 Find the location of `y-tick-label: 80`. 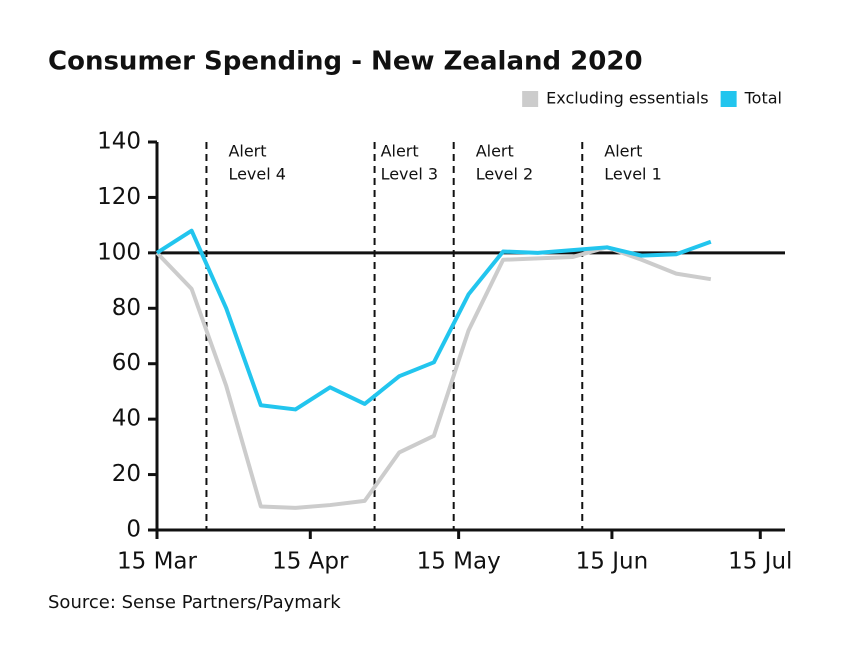

y-tick-label: 80 is located at coordinates (126, 308).